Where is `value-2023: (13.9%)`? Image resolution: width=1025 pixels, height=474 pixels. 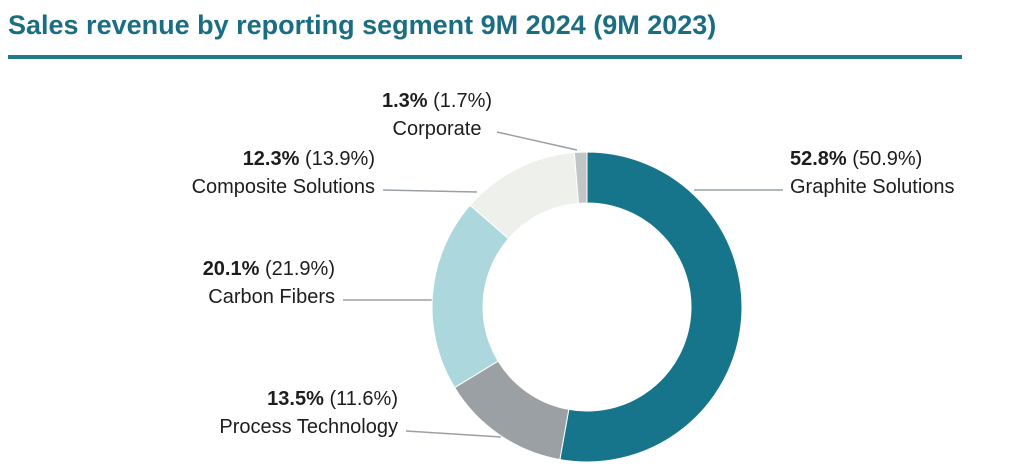 value-2023: (13.9%) is located at coordinates (339, 159).